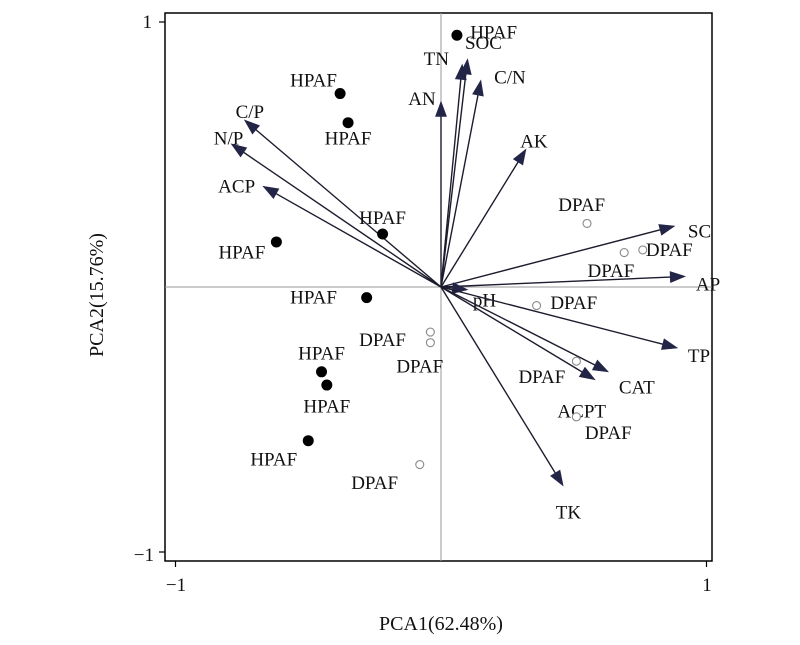 The width and height of the screenshot is (800, 645). I want to click on point-label-dpaf-6: DPAF, so click(541, 377).